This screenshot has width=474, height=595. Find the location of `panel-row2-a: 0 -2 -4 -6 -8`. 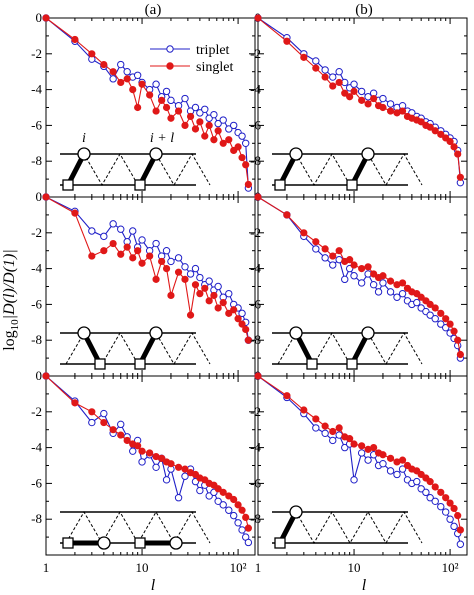

panel-row2-a: 0 -2 -4 -6 -8 is located at coordinates (143, 283).